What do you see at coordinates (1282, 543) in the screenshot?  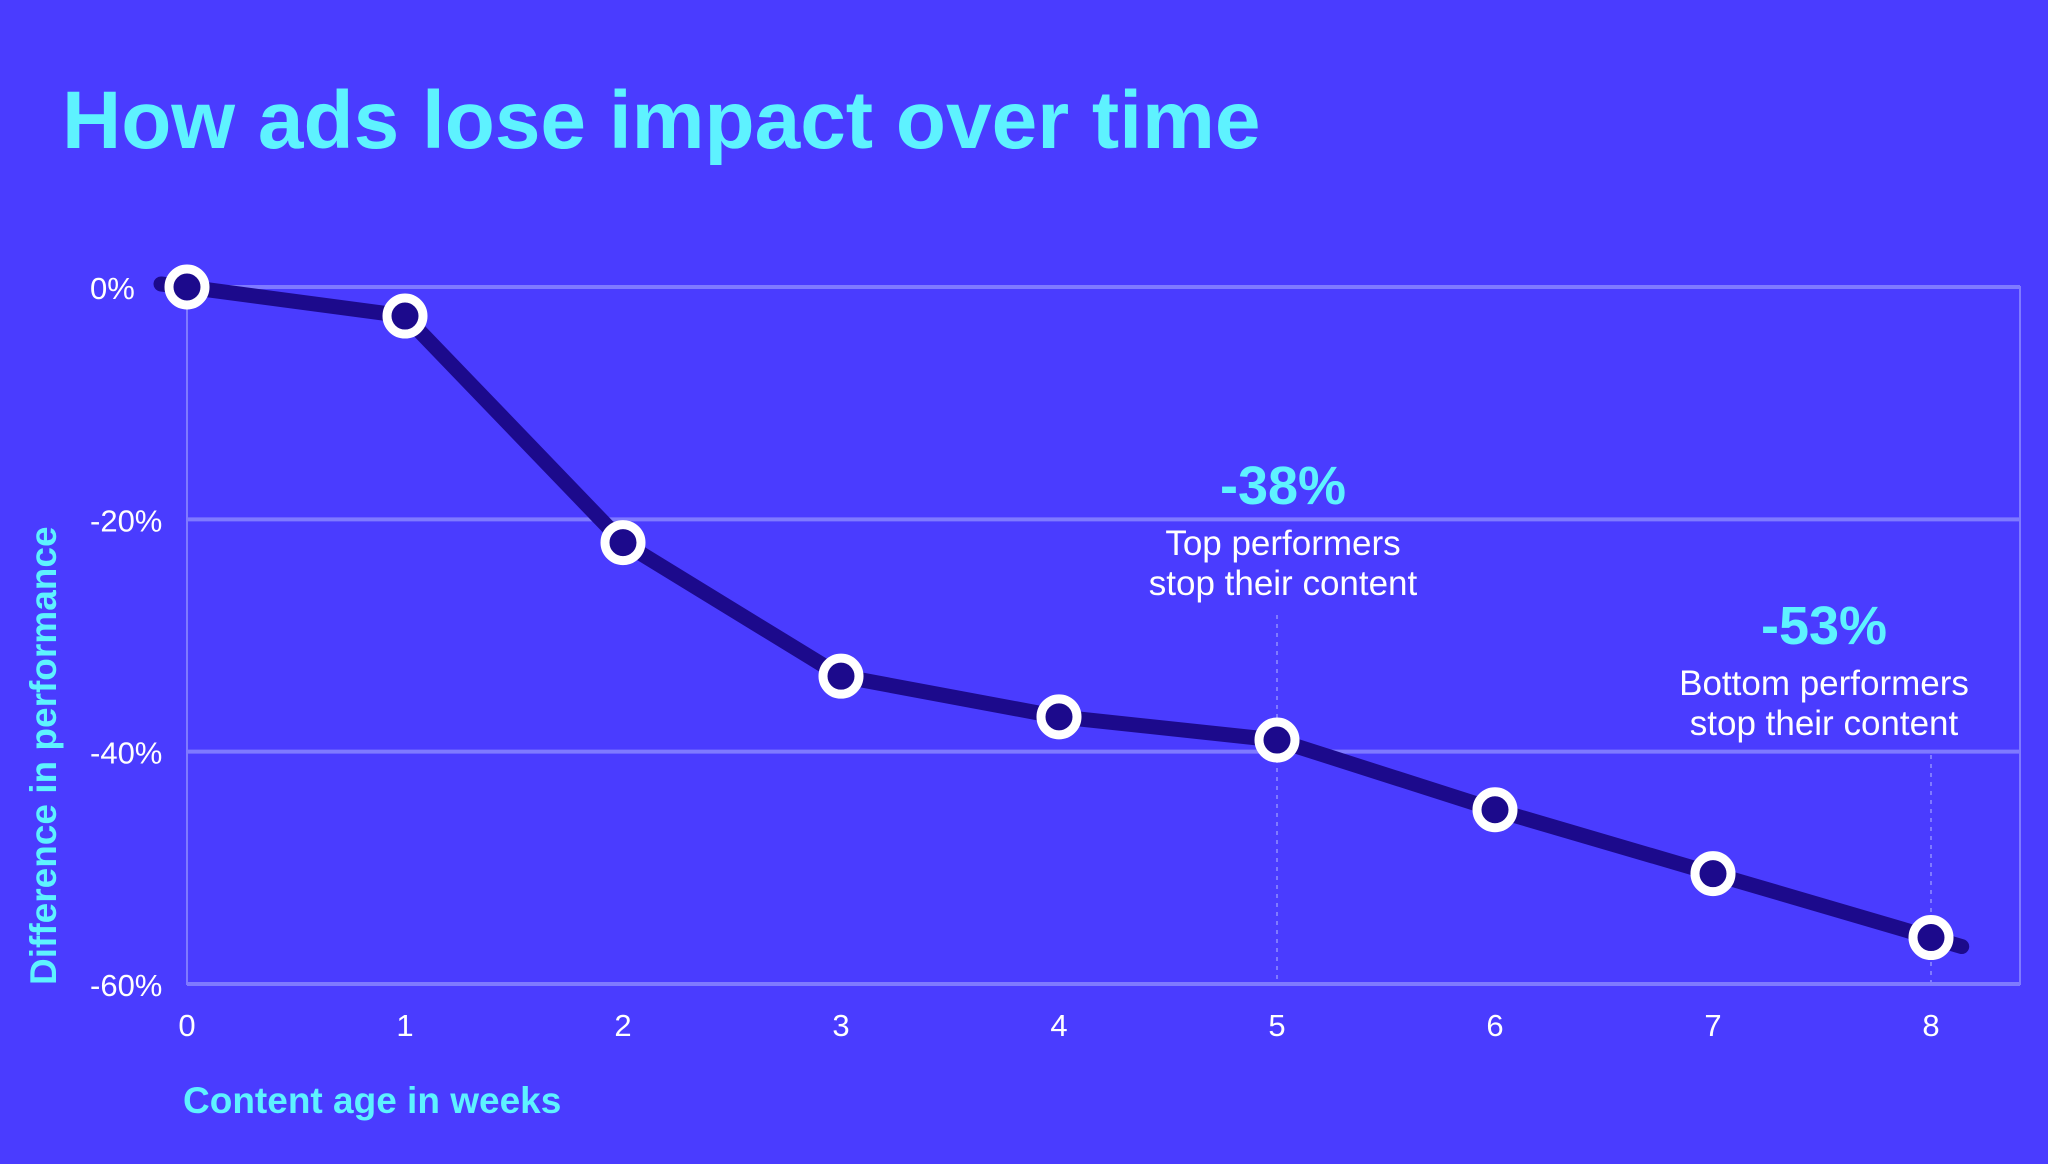 I see `annotation-text: Top performers` at bounding box center [1282, 543].